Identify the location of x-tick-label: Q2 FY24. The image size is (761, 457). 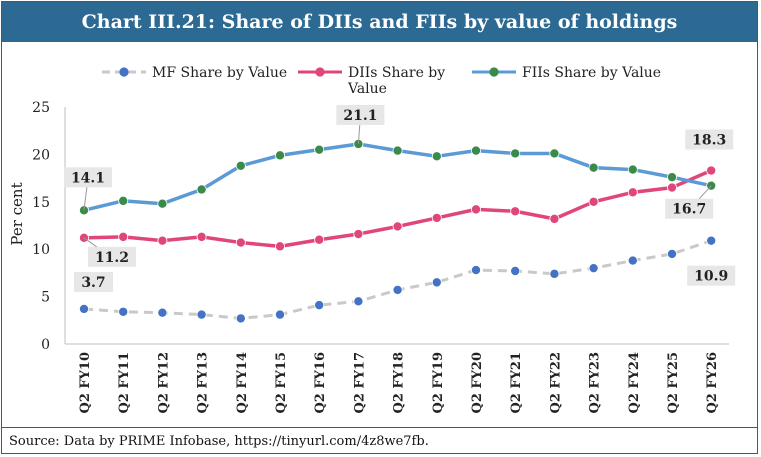
(634, 383).